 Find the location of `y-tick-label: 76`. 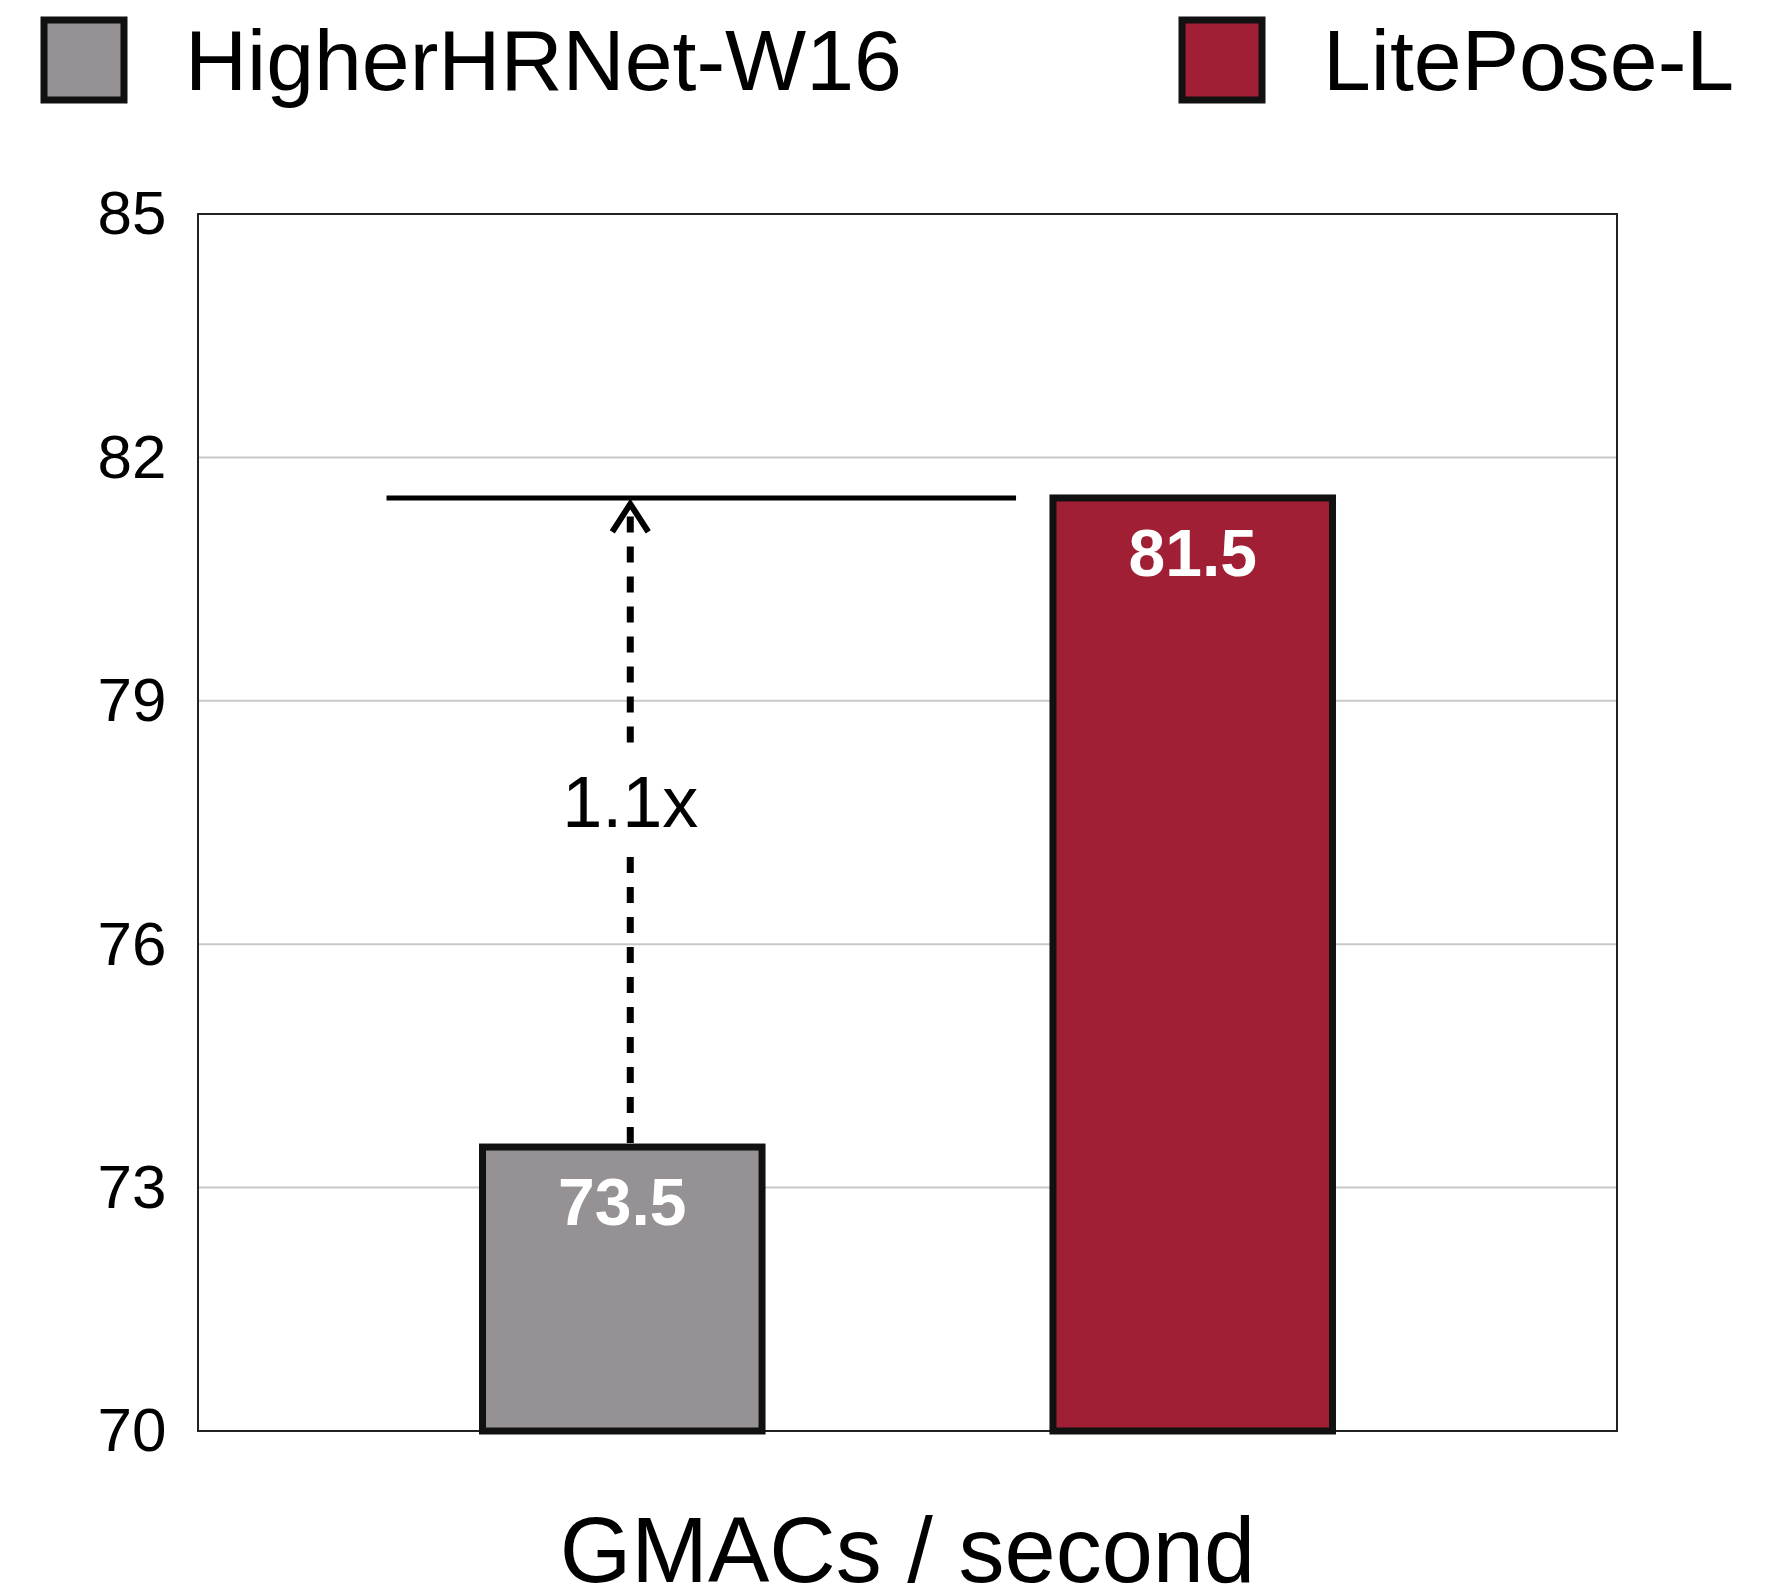

y-tick-label: 76 is located at coordinates (132, 943).